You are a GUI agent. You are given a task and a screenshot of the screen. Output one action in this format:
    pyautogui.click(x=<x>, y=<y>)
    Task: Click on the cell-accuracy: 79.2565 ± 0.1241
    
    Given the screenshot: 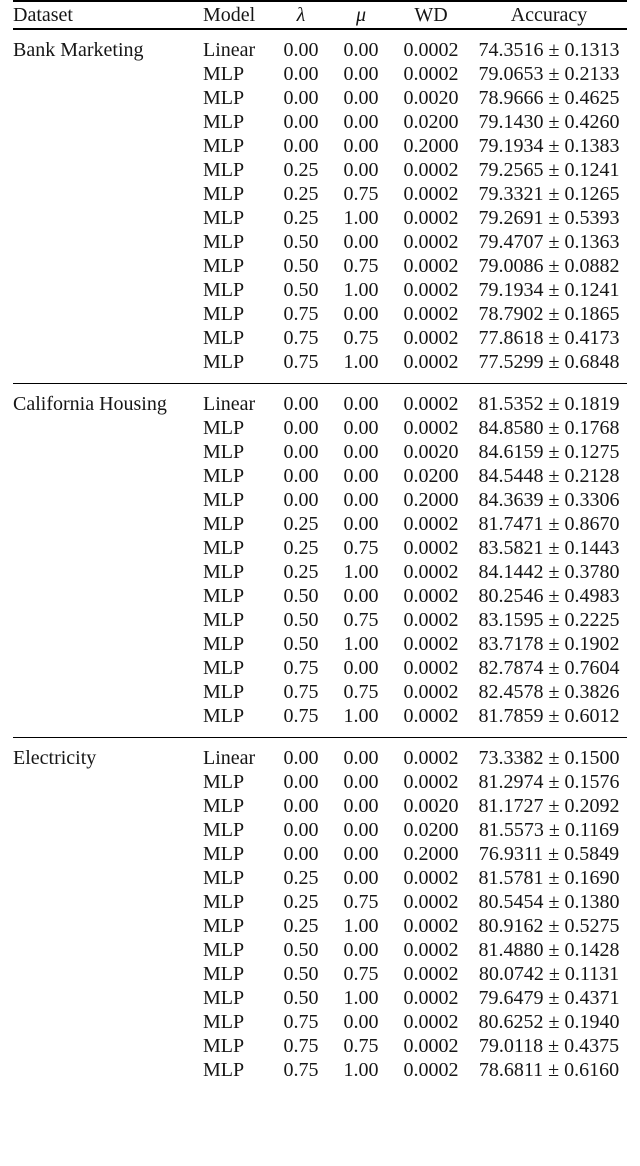 What is the action you would take?
    pyautogui.click(x=549, y=170)
    